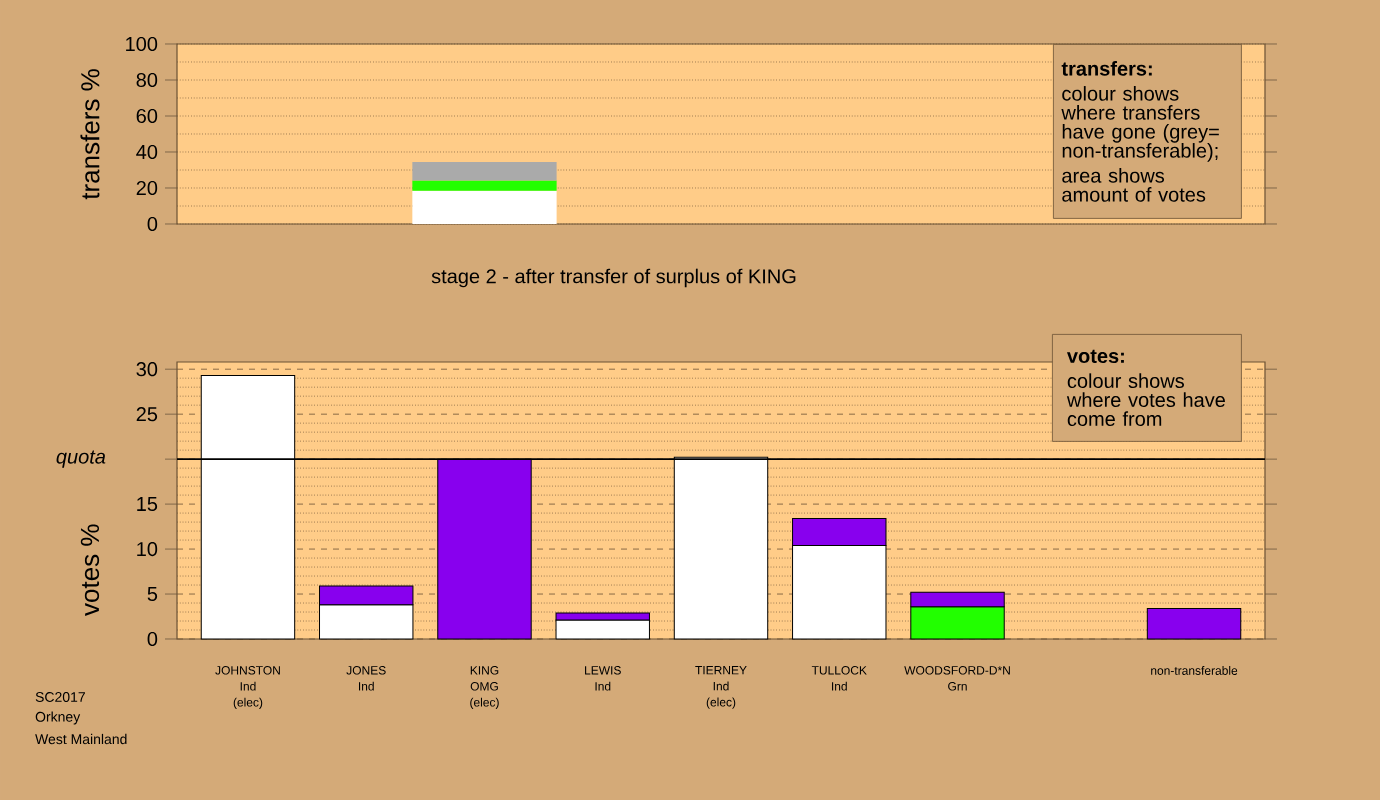  Describe the element at coordinates (957, 678) in the screenshot. I see `x-tick-label: WOODSFORD-D*N Grn` at that location.